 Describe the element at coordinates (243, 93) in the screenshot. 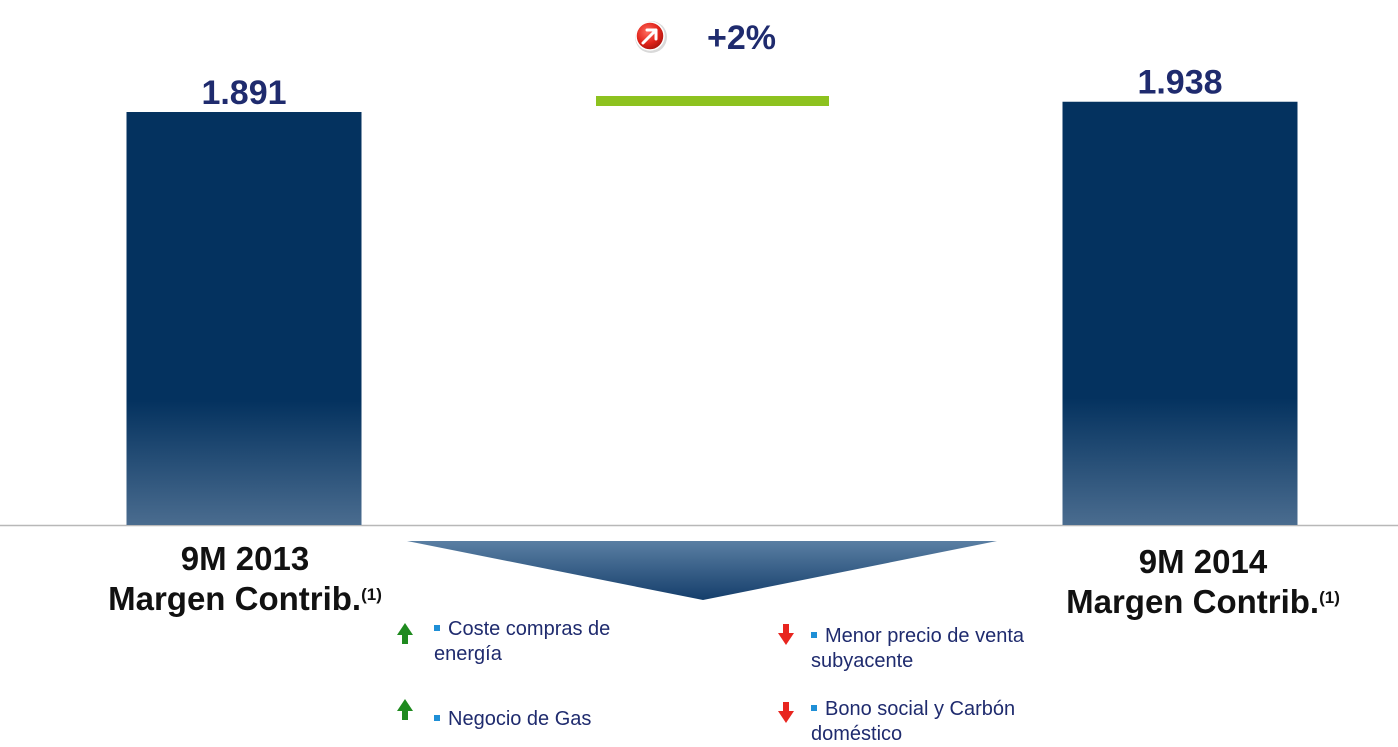

I see `bar-value-label: 1.891` at that location.